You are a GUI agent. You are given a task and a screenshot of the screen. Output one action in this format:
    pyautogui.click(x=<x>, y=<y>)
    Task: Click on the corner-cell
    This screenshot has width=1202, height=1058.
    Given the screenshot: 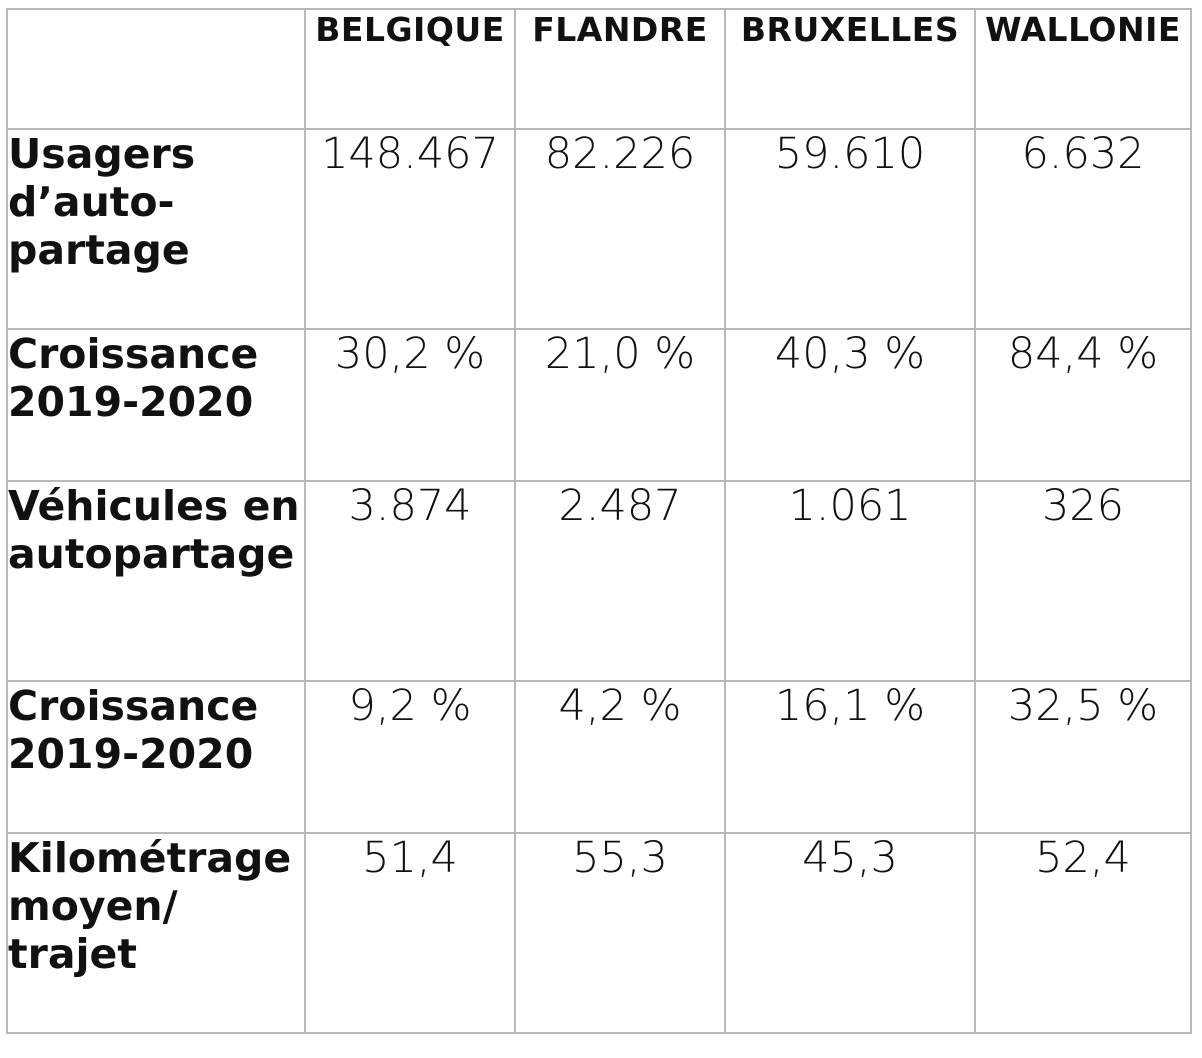 What is the action you would take?
    pyautogui.click(x=156, y=69)
    